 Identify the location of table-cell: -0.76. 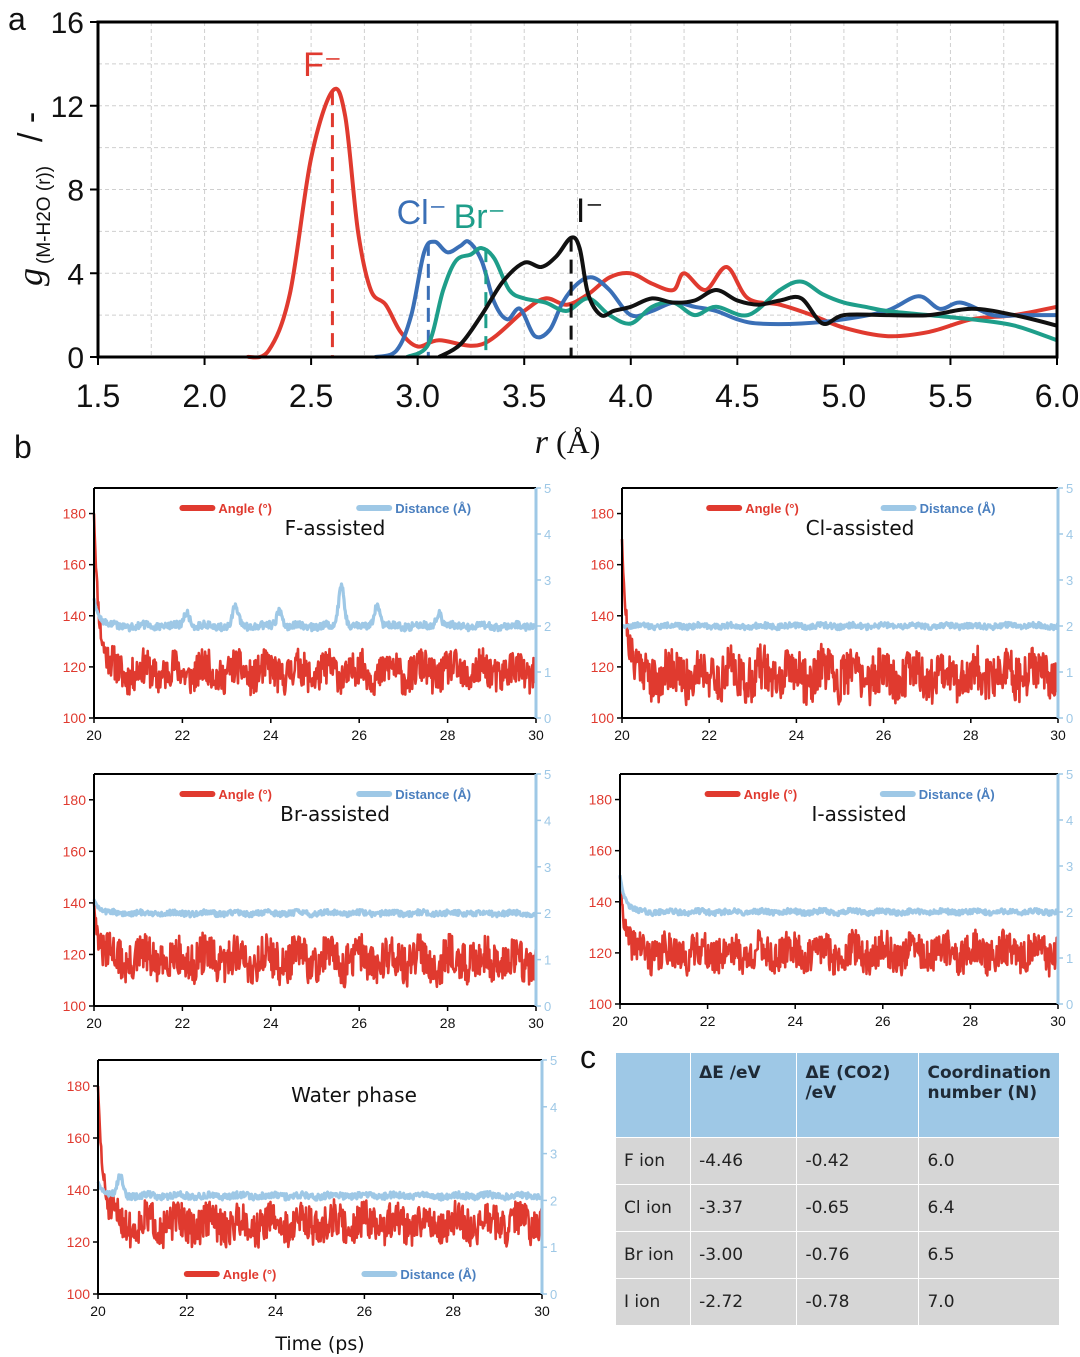
(858, 1255).